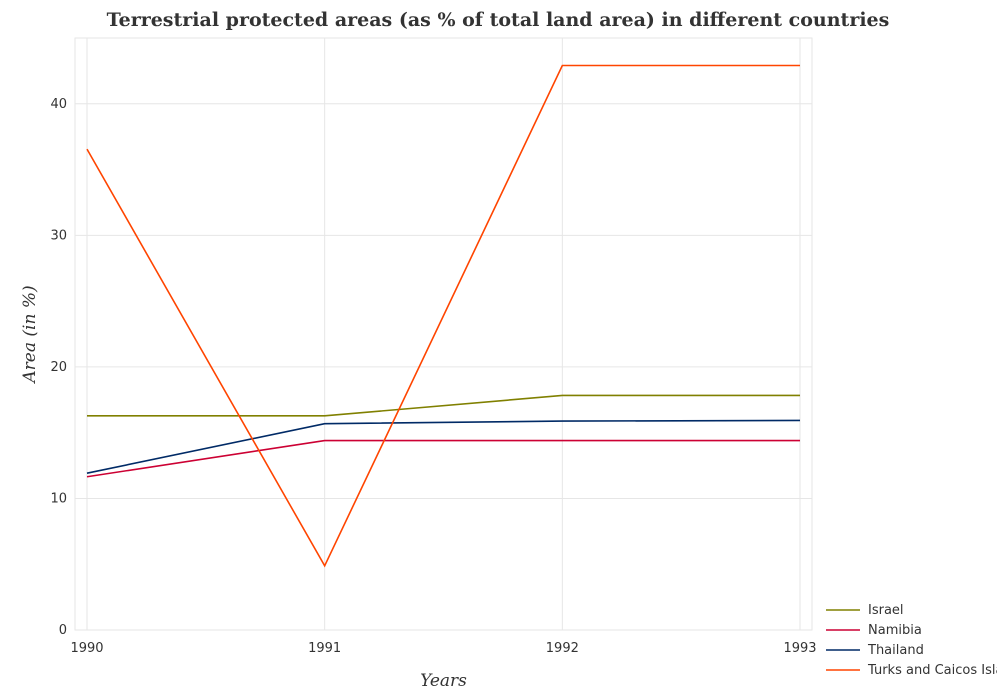 The width and height of the screenshot is (997, 700). What do you see at coordinates (63, 630) in the screenshot?
I see `y-tick-label: 0` at bounding box center [63, 630].